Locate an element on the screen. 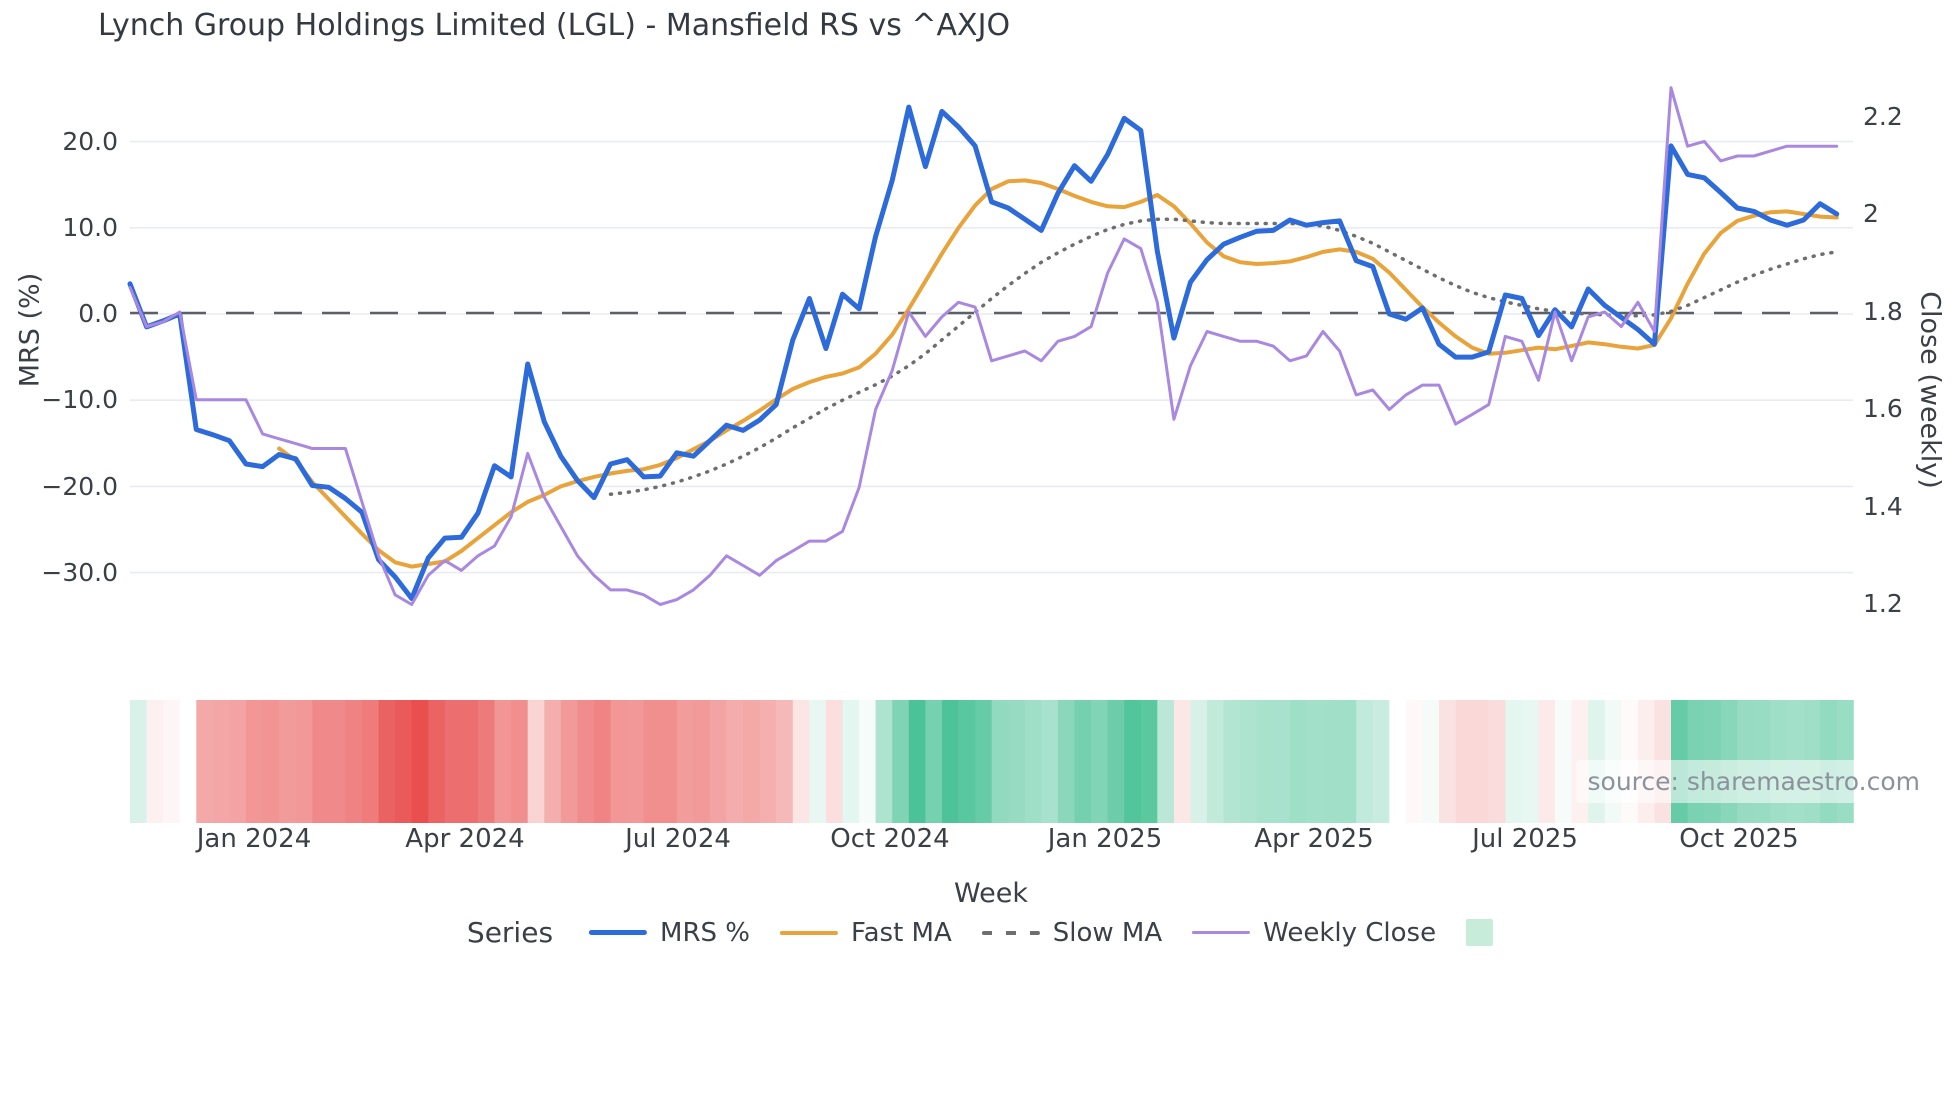  legend-item-mrs: MRS % is located at coordinates (669, 933).